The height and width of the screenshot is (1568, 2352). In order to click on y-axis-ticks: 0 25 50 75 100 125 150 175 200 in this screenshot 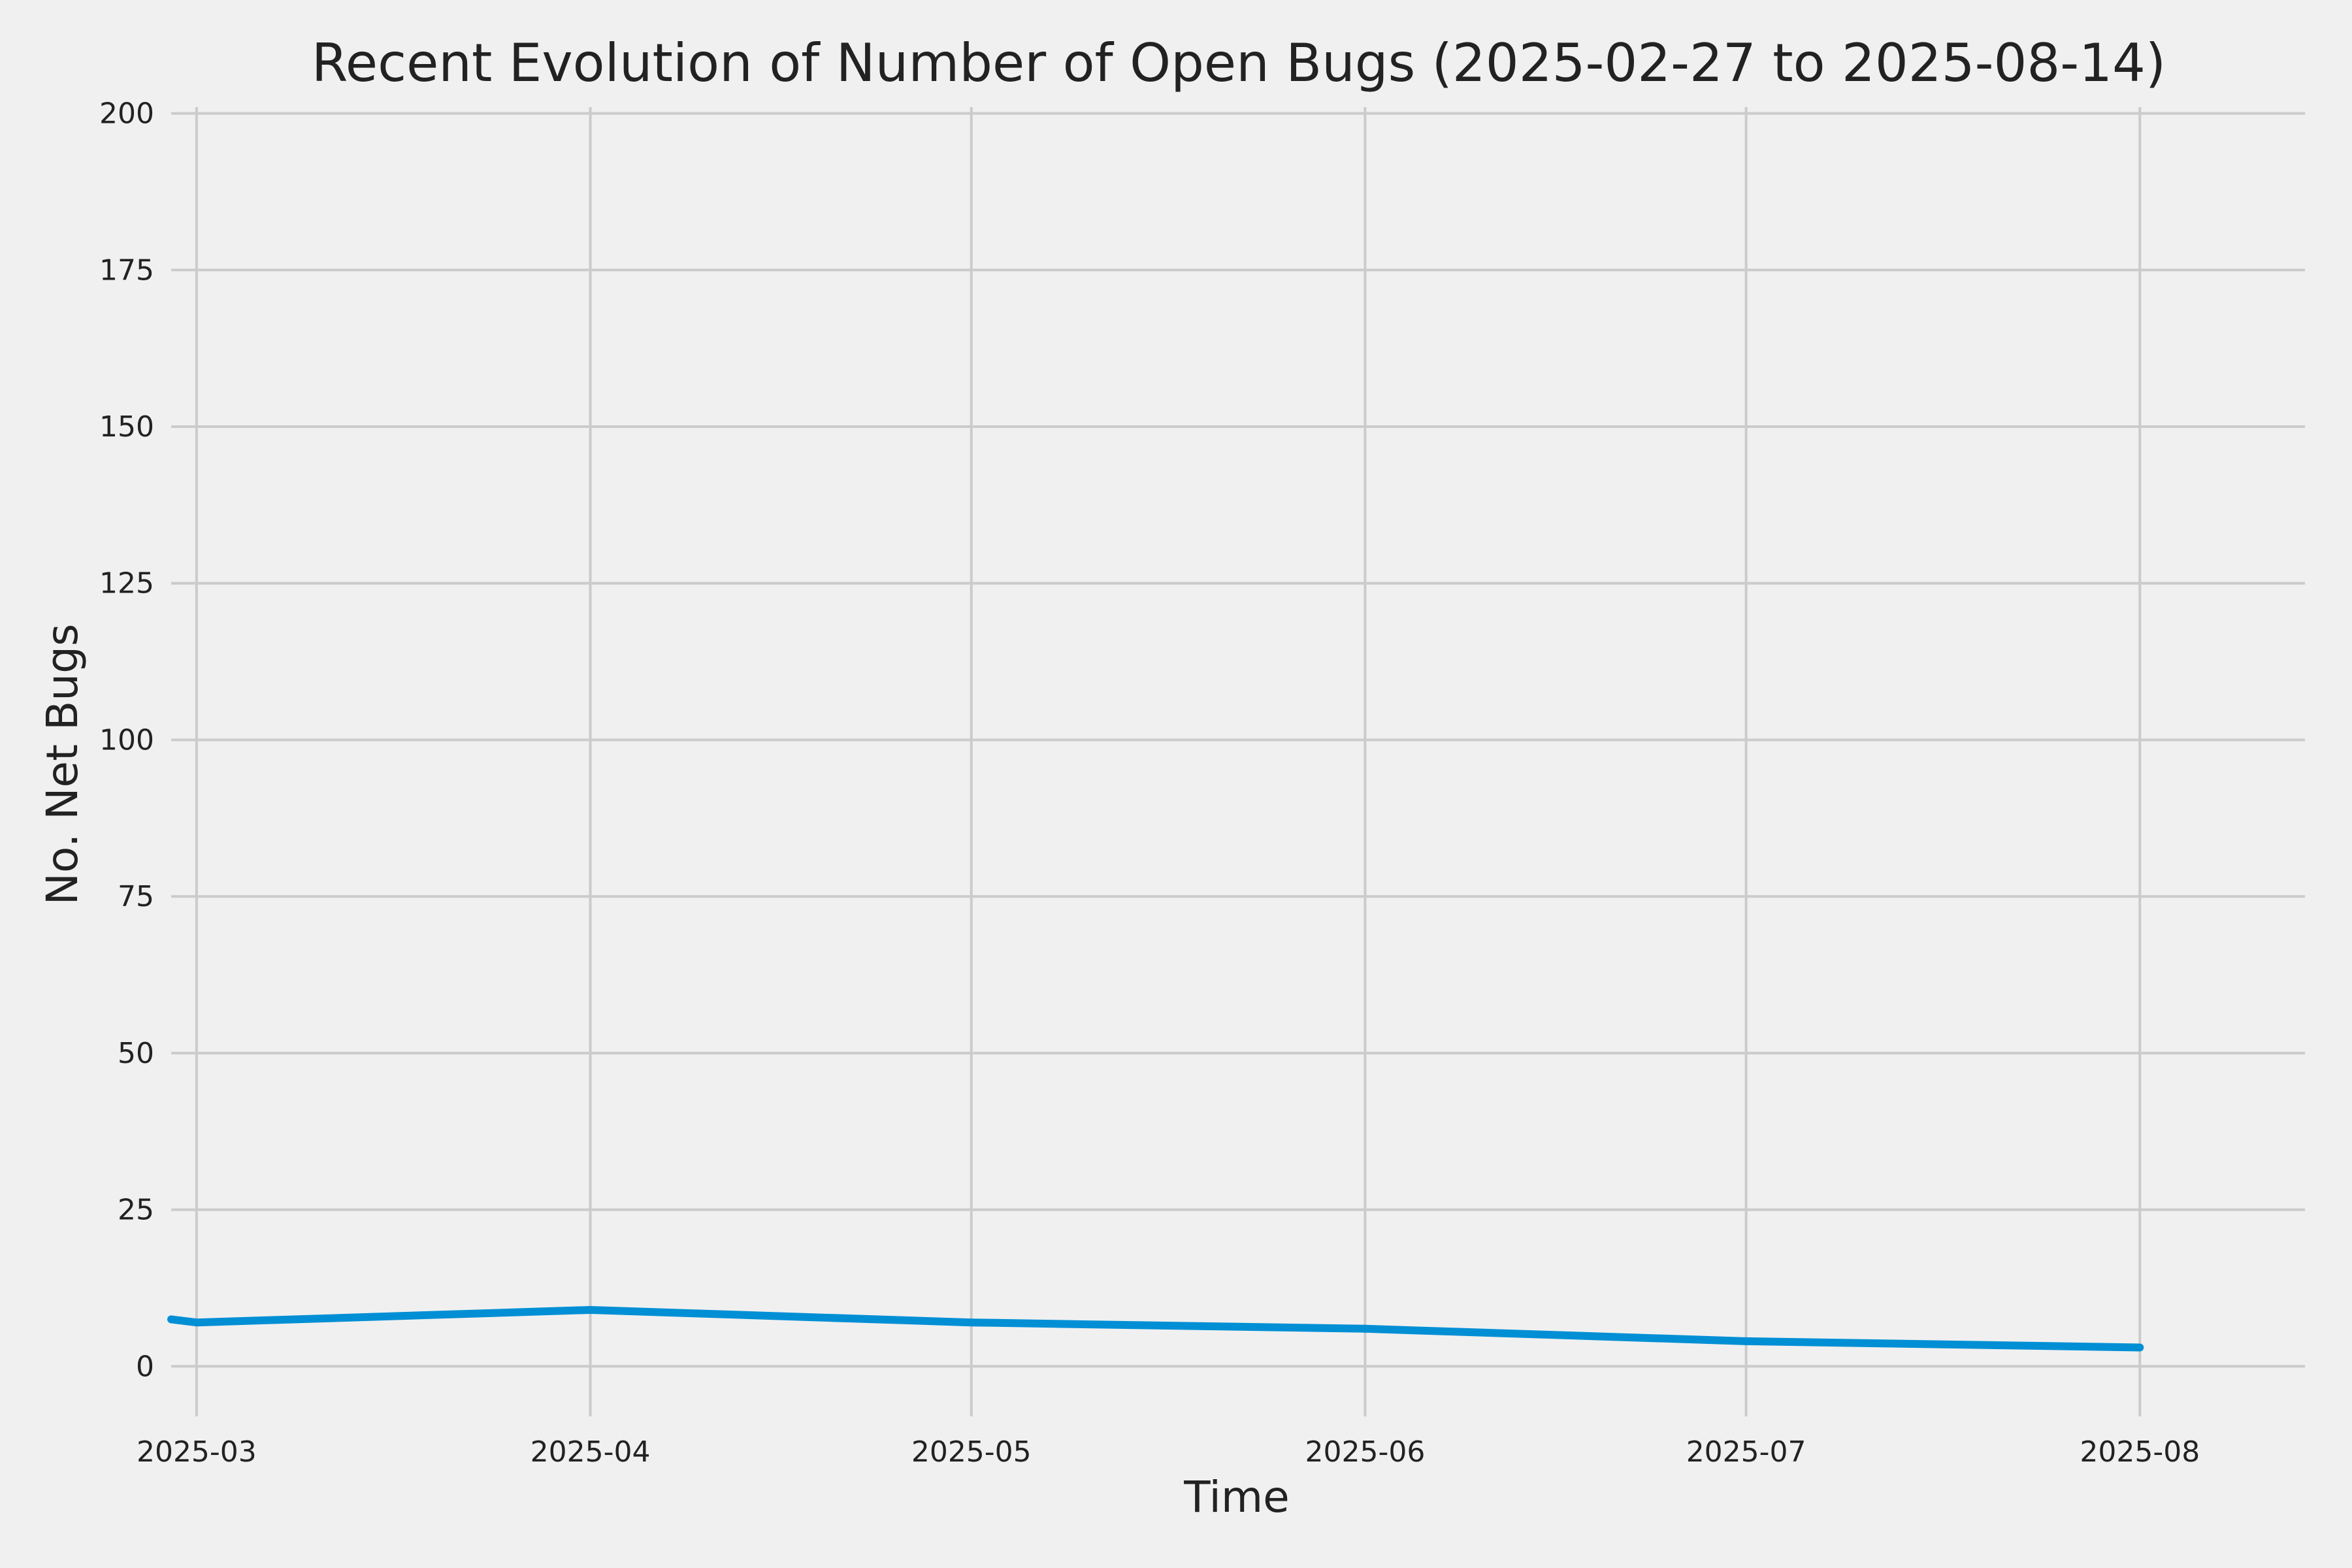, I will do `click(126, 740)`.